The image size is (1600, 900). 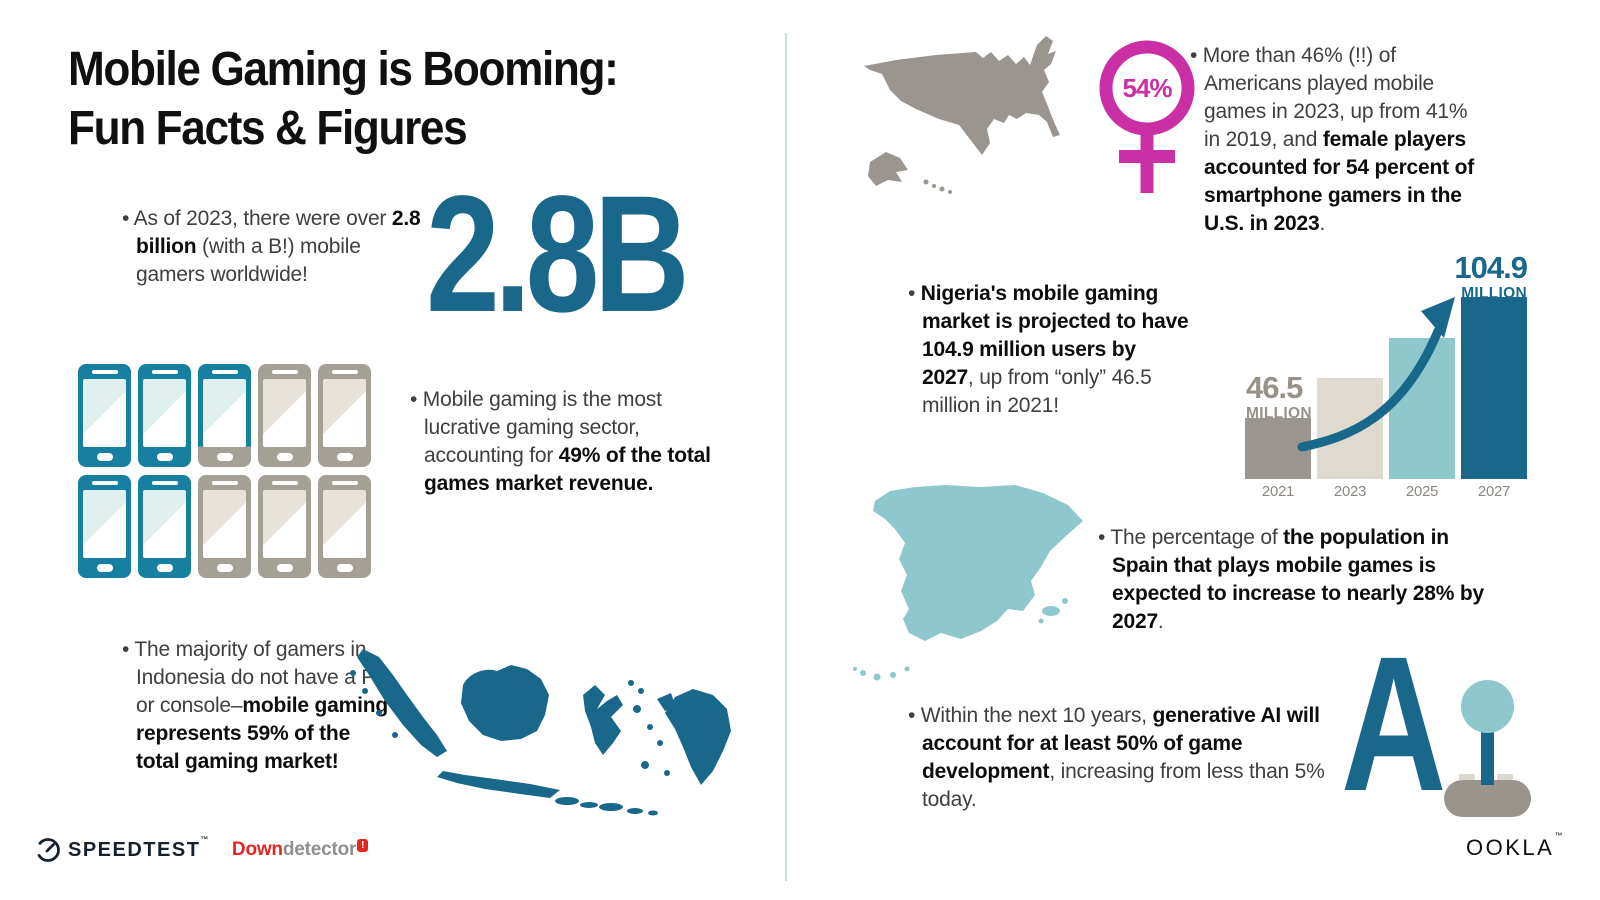 I want to click on speedtest-gauge-icon, so click(x=48, y=850).